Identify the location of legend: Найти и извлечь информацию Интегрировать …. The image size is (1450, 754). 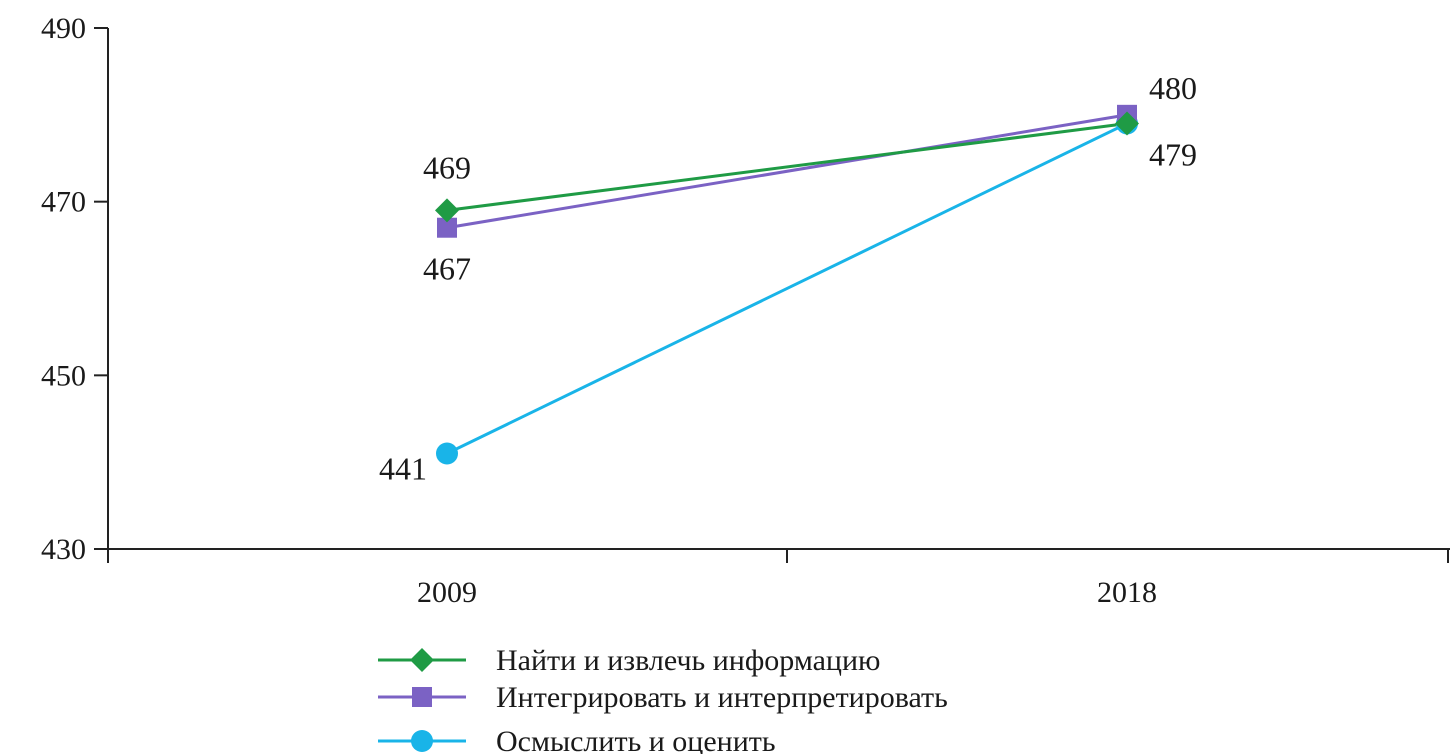
(663, 699).